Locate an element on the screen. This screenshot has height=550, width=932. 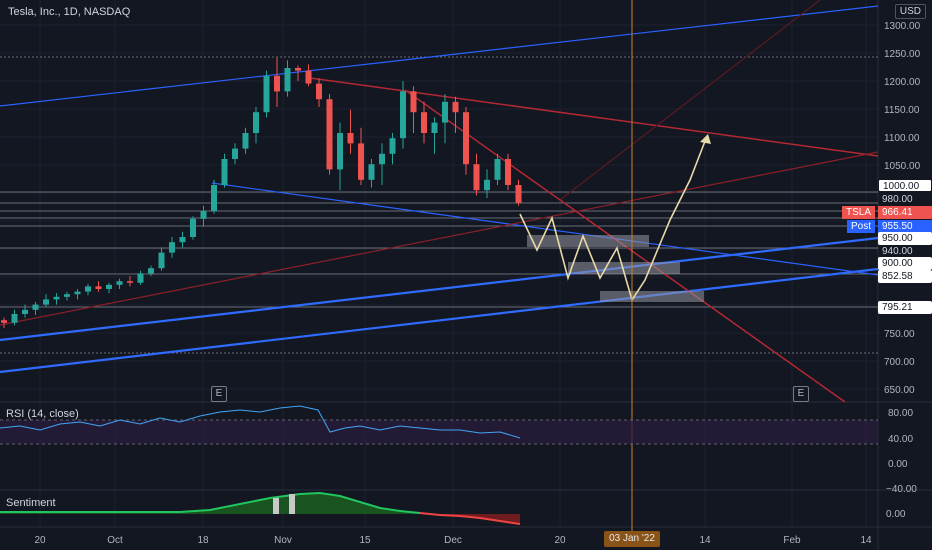
time-tick-label: Oct is located at coordinates (115, 540).